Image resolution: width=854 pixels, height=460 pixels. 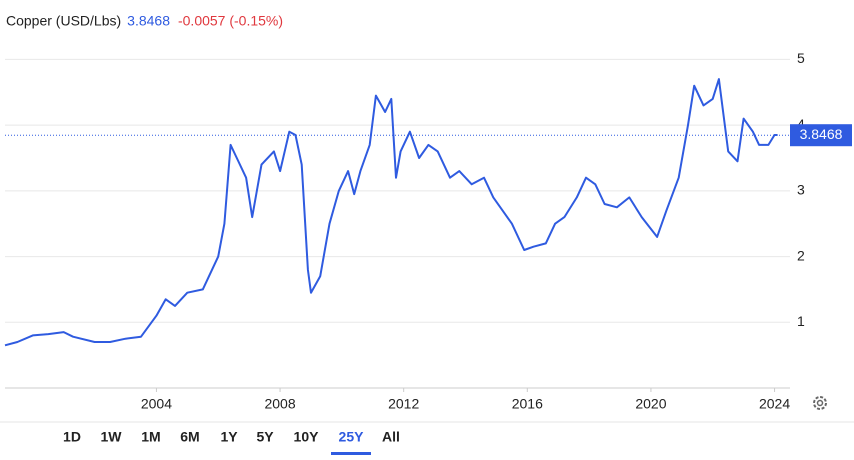 I want to click on y-tick-label: 4, so click(x=801, y=124).